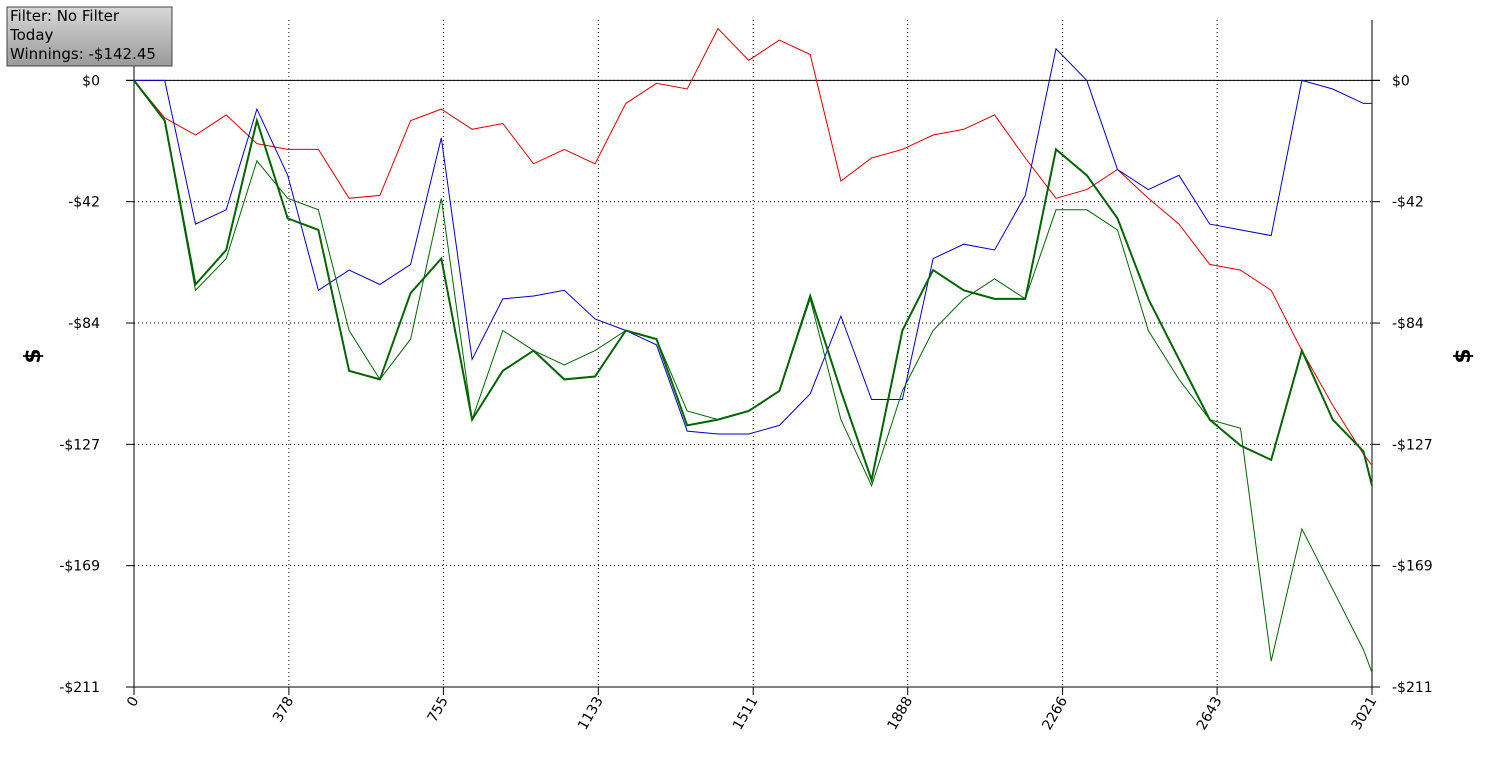 Image resolution: width=1491 pixels, height=760 pixels. Describe the element at coordinates (1210, 713) in the screenshot. I see `x-tick-label: 2643` at that location.